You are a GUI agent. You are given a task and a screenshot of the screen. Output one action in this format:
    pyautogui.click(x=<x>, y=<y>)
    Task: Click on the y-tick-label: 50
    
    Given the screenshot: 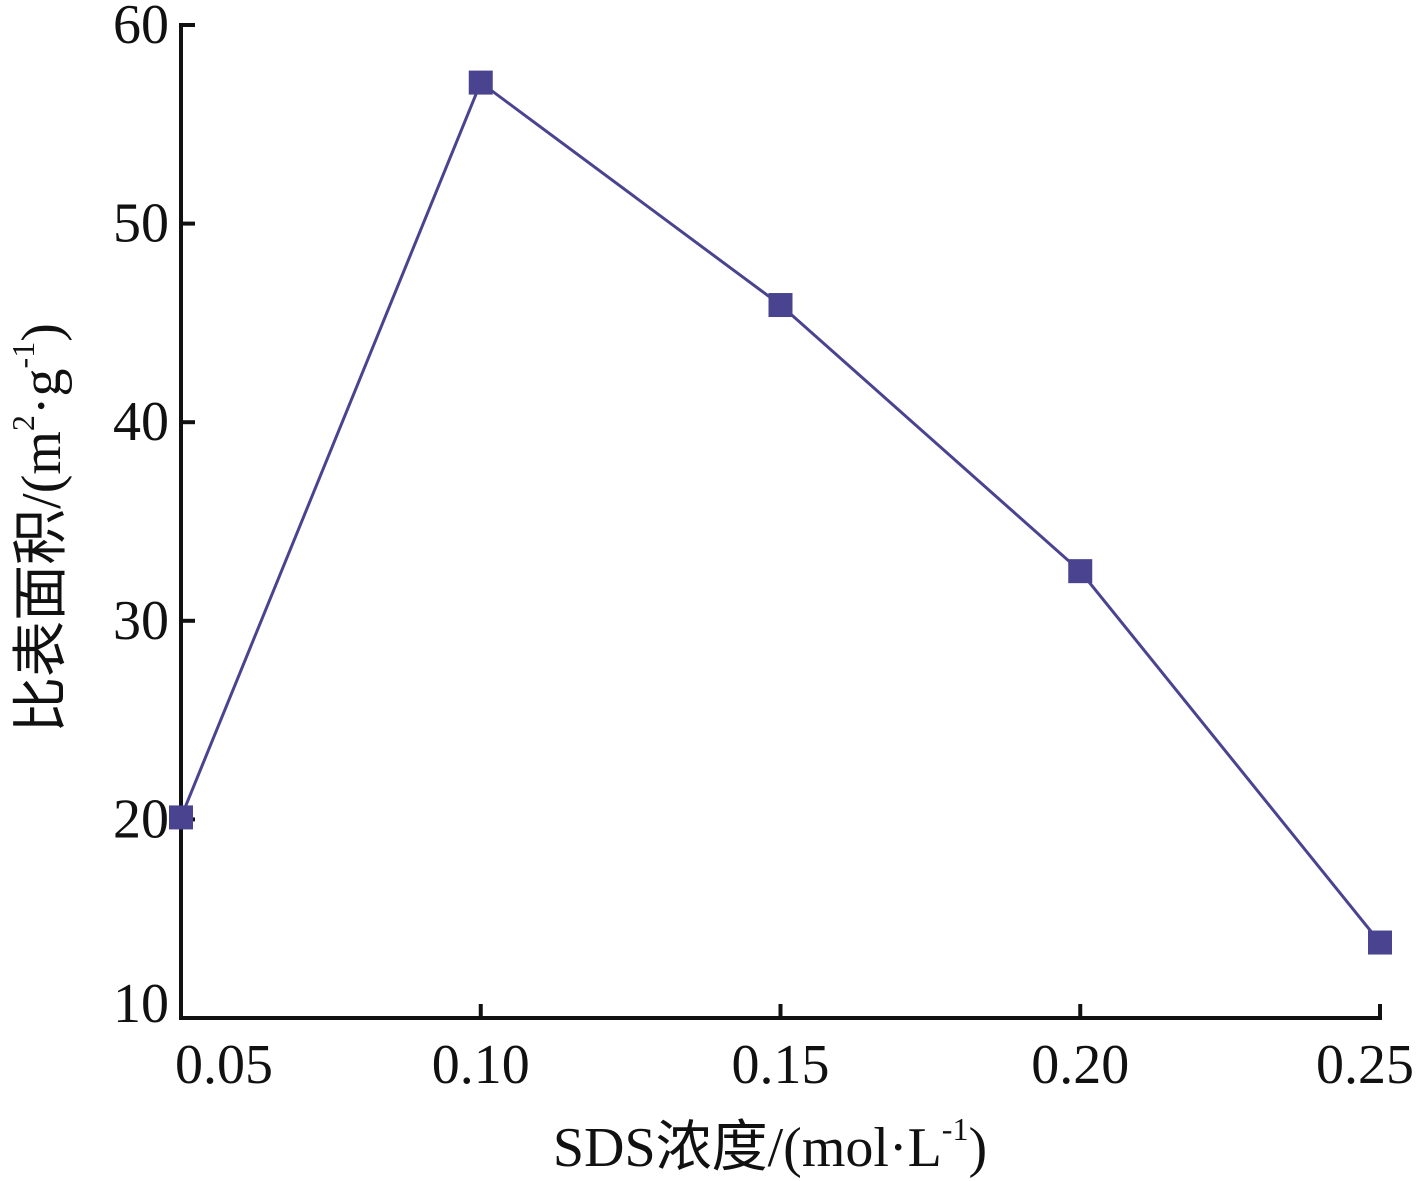 What is the action you would take?
    pyautogui.click(x=141, y=224)
    